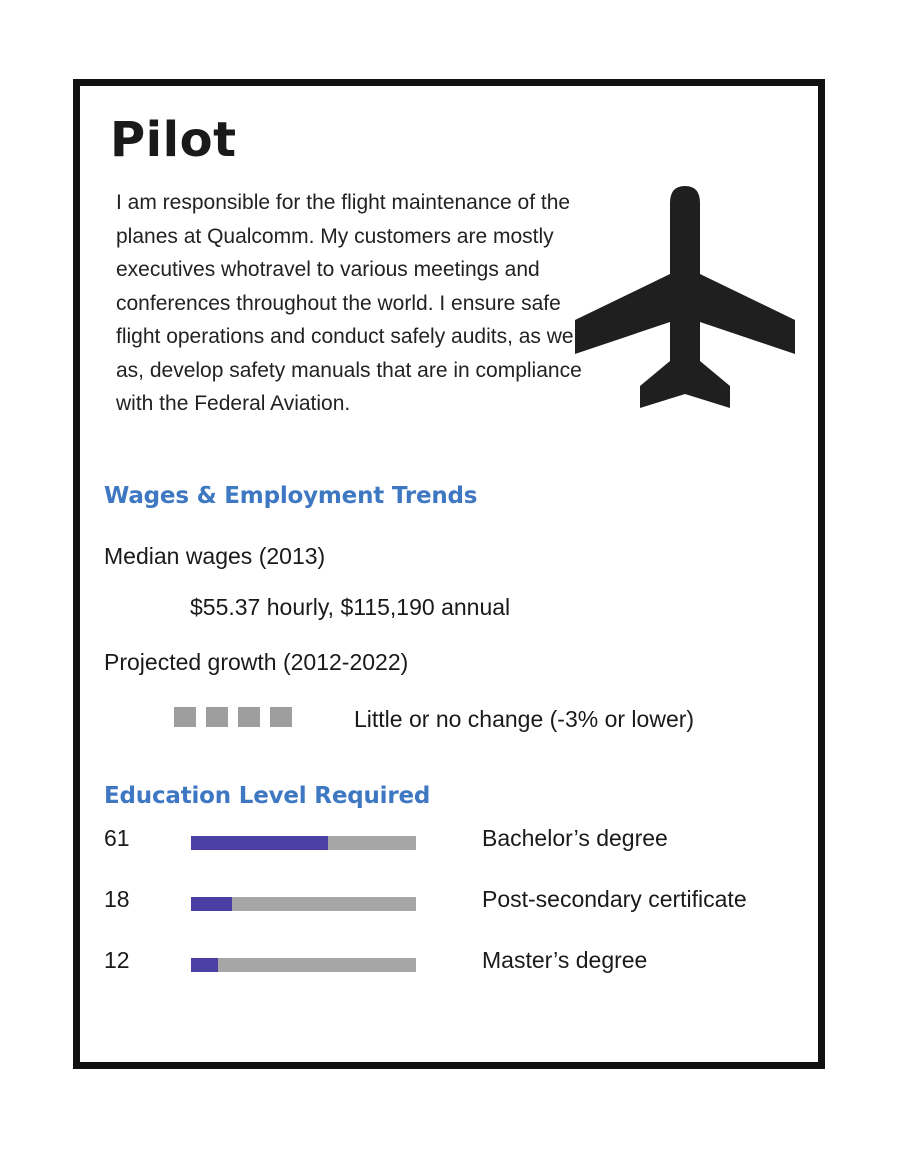 This screenshot has height=1150, width=900. I want to click on median-wages-value: $55.37 hourly, $115,190 annual, so click(350, 607).